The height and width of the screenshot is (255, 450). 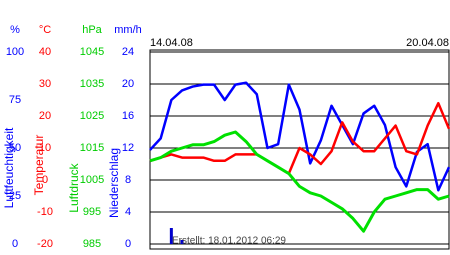 I want to click on y-tick-label: 1035, so click(x=92, y=84).